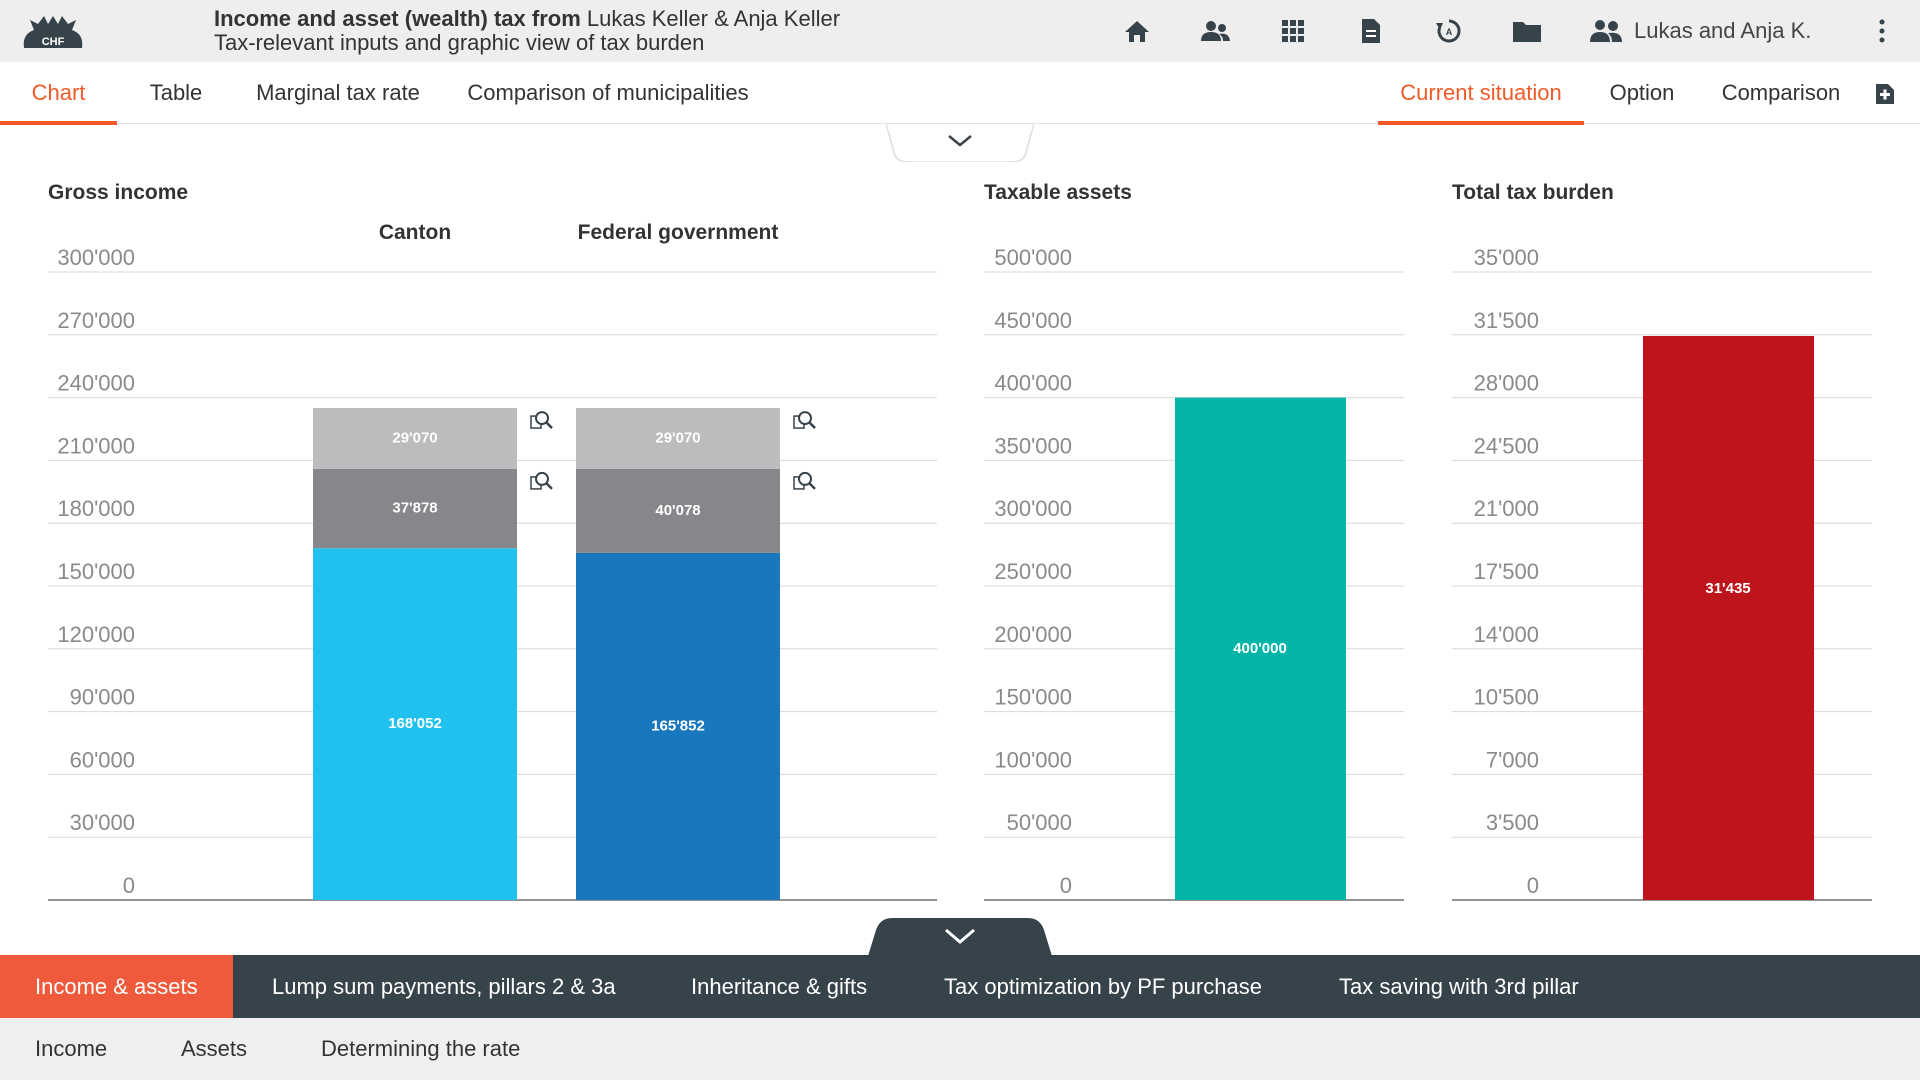 The image size is (1920, 1080). I want to click on bar-total-tax-burden, so click(1728, 617).